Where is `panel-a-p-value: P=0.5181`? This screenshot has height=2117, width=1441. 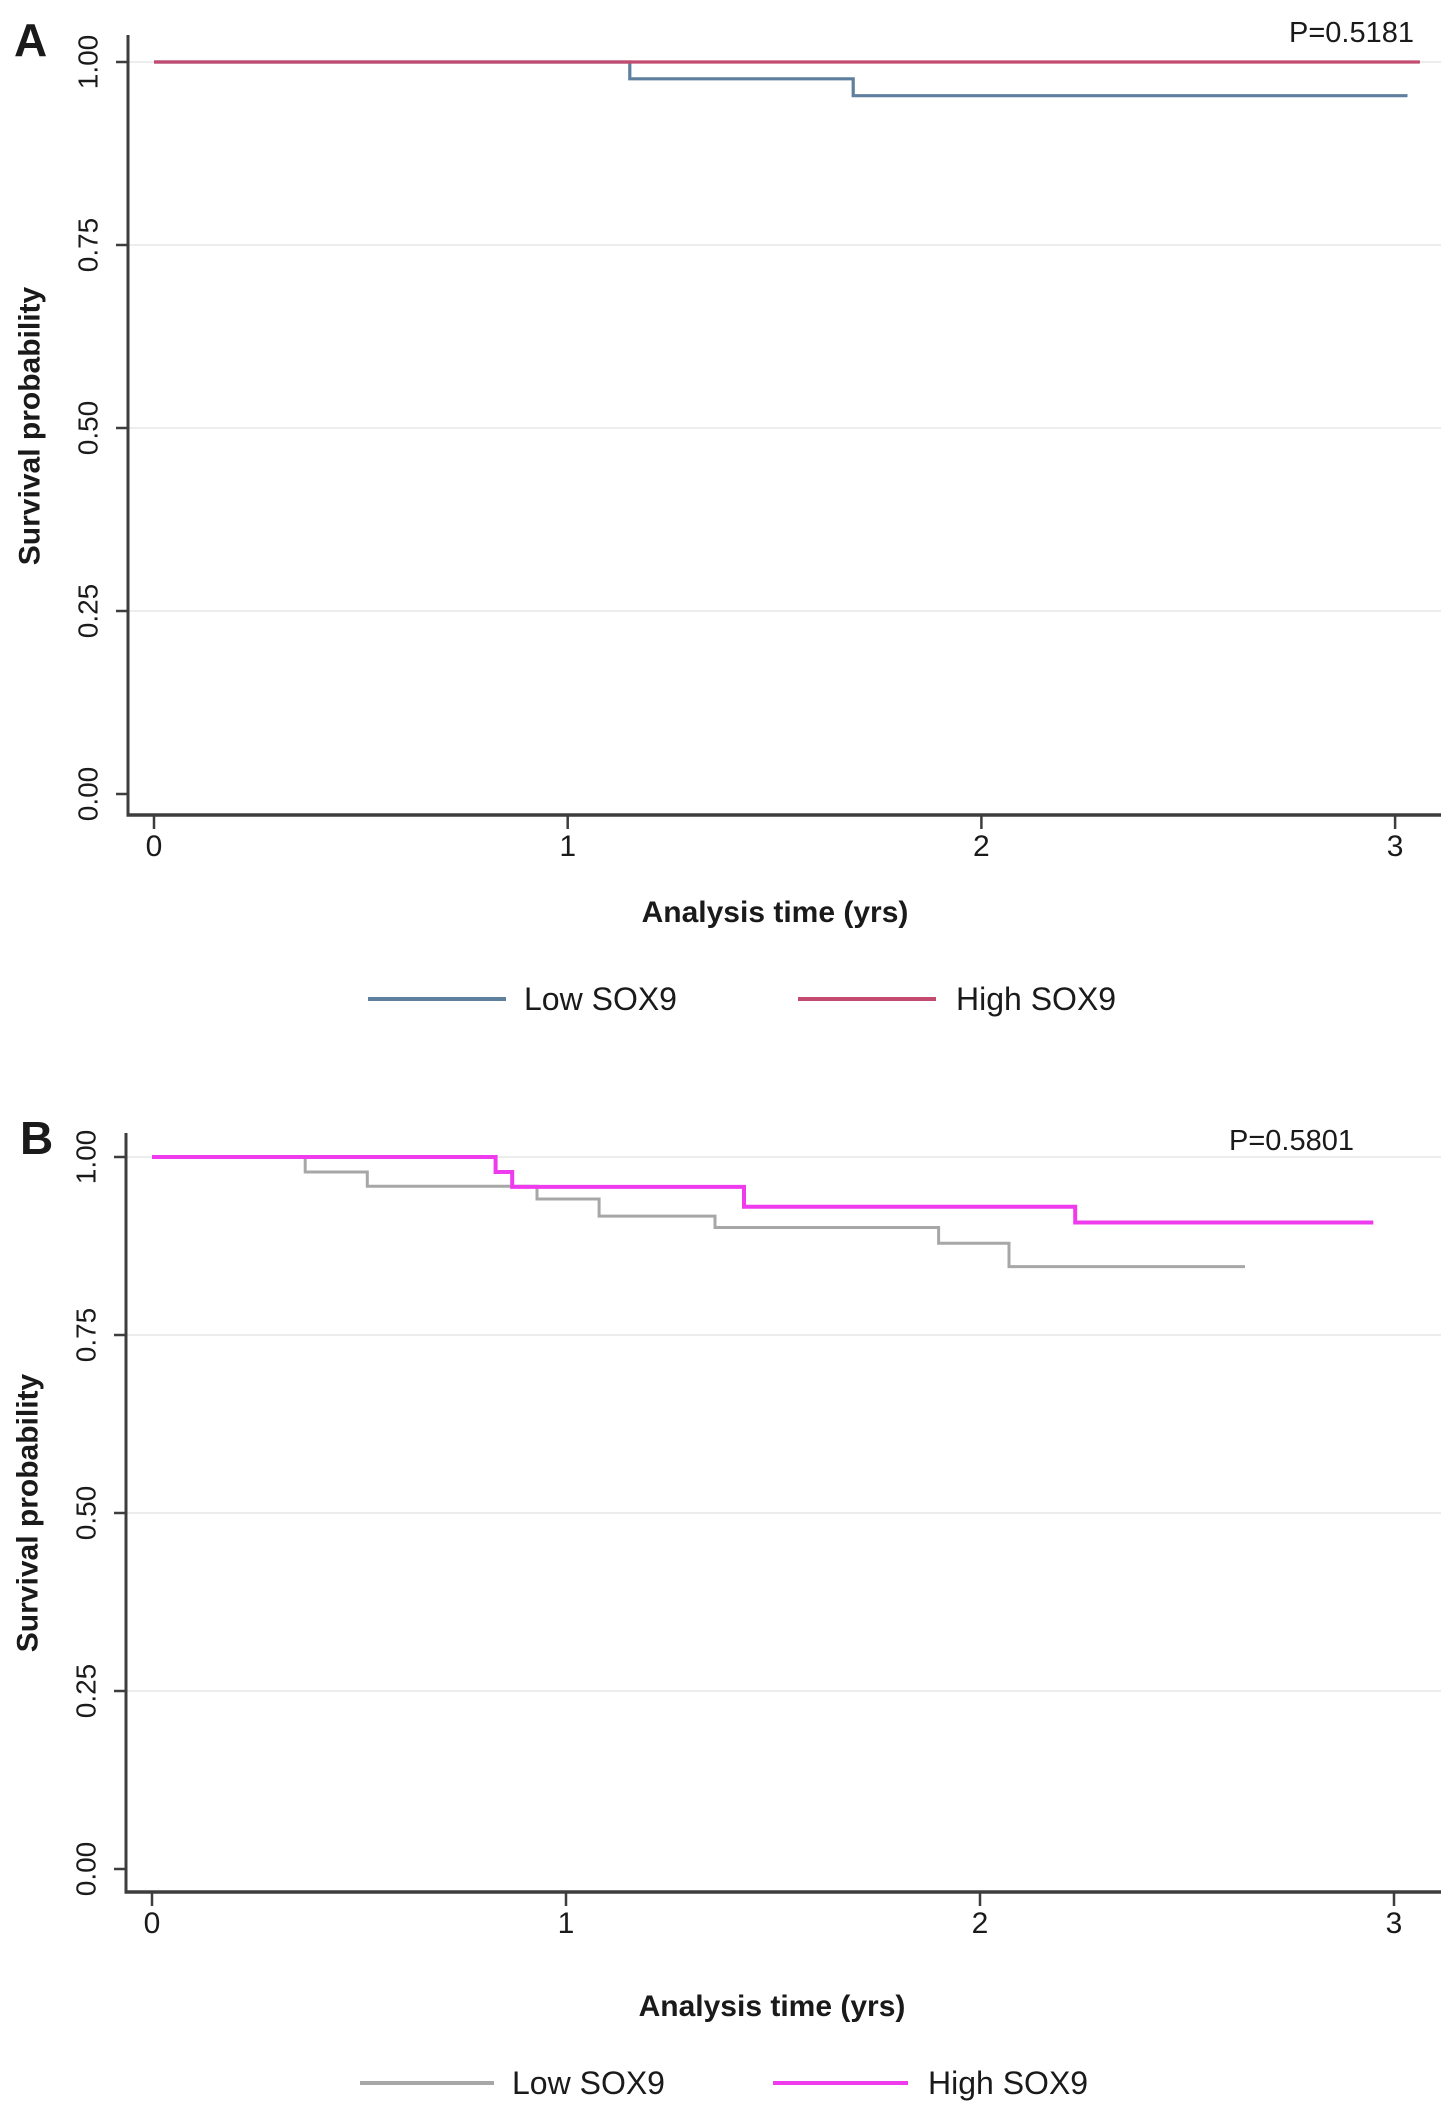 panel-a-p-value: P=0.5181 is located at coordinates (1351, 33).